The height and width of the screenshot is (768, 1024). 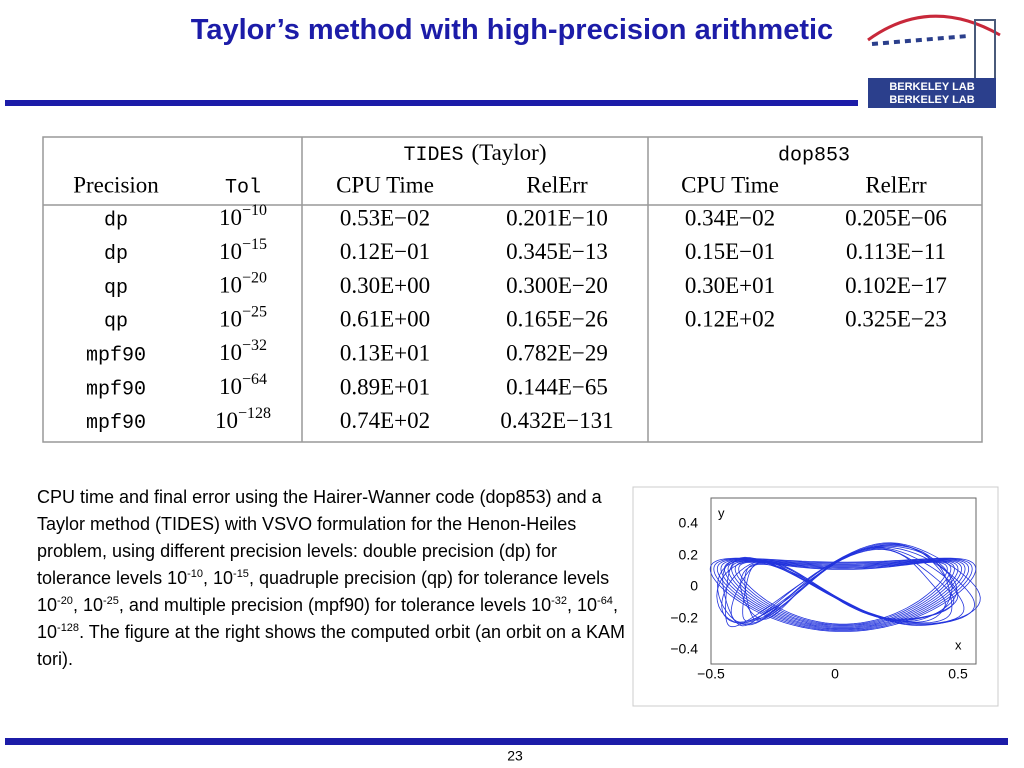 I want to click on value-cell: 0.113E−11, so click(x=896, y=251).